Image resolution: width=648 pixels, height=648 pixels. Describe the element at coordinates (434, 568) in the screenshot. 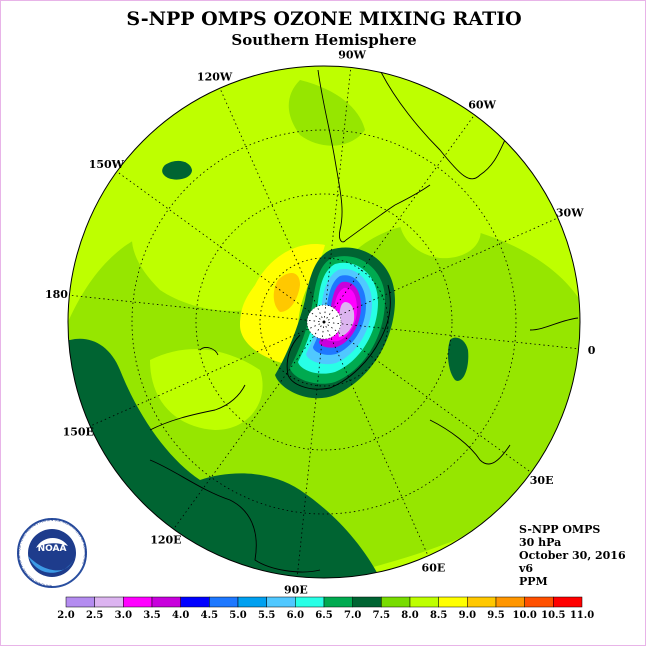

I see `lon-label-60e: 60E` at that location.